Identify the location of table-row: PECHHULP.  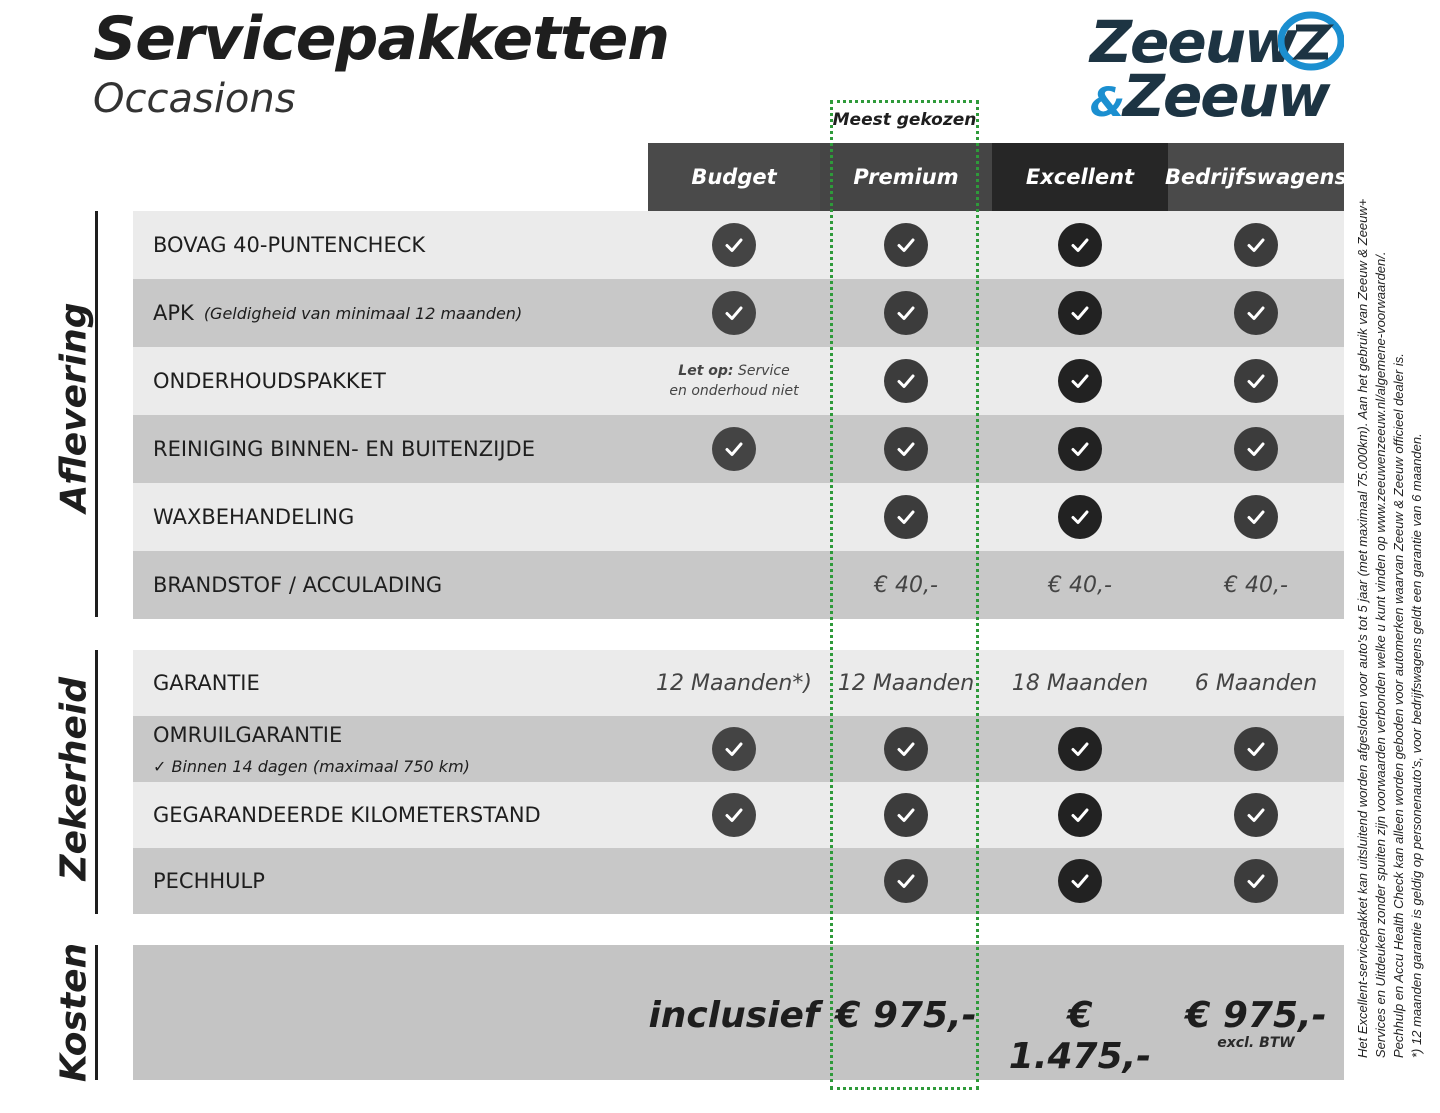
(738, 881).